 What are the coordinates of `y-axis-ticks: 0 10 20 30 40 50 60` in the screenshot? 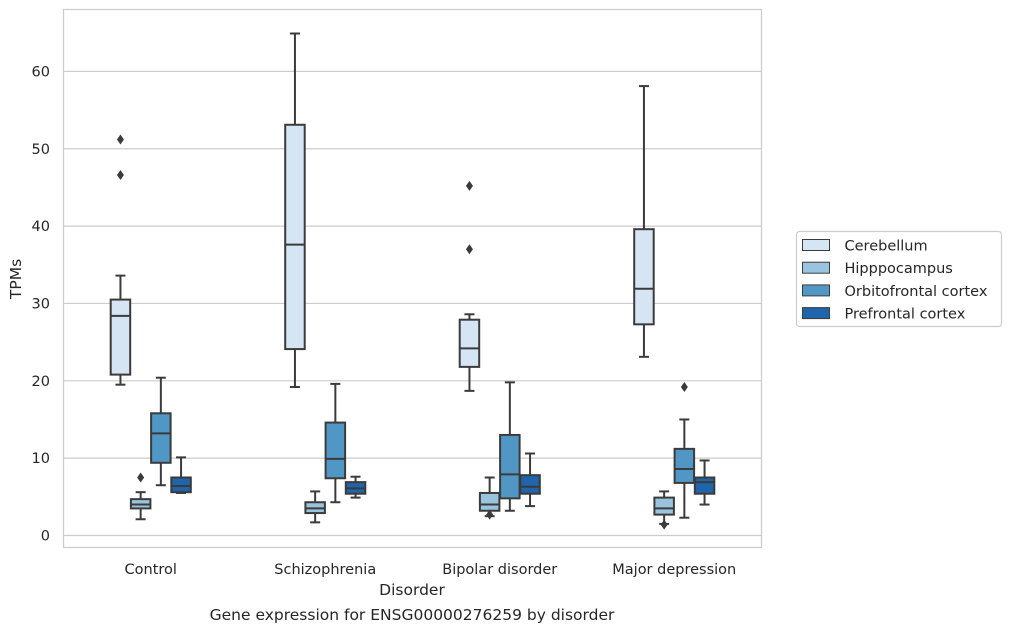 It's located at (41, 304).